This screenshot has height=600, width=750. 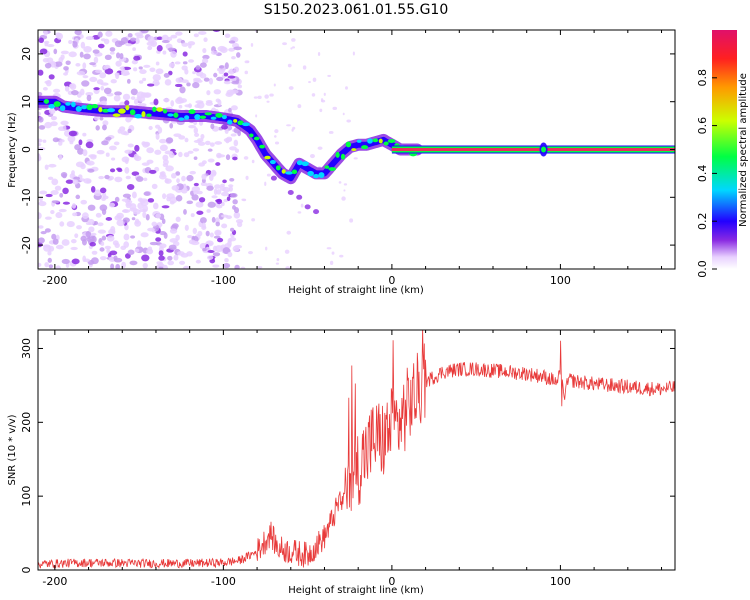 What do you see at coordinates (26, 245) in the screenshot?
I see `spectrogram-y-tick-label: -20` at bounding box center [26, 245].